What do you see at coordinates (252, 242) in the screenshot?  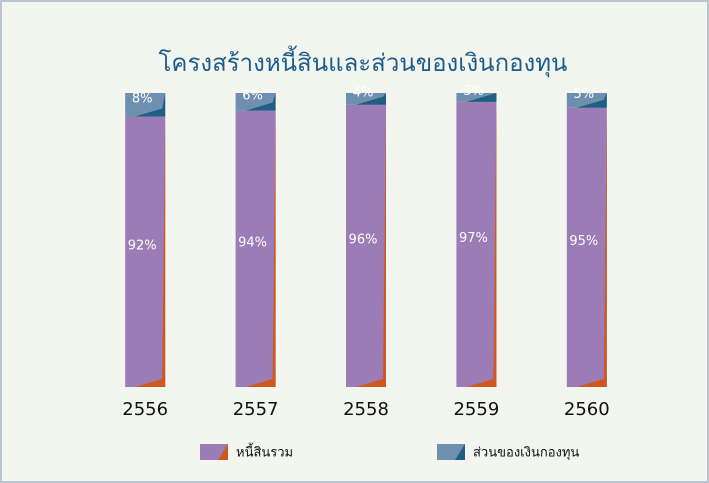 I see `value-label: 94%` at bounding box center [252, 242].